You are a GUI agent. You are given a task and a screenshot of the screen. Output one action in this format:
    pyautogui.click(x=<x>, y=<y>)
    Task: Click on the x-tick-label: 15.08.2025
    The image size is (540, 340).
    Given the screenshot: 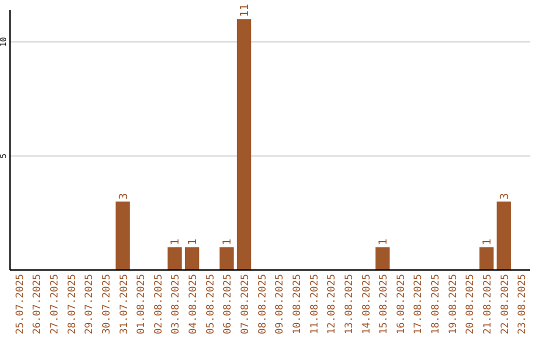 What is the action you would take?
    pyautogui.click(x=384, y=304)
    